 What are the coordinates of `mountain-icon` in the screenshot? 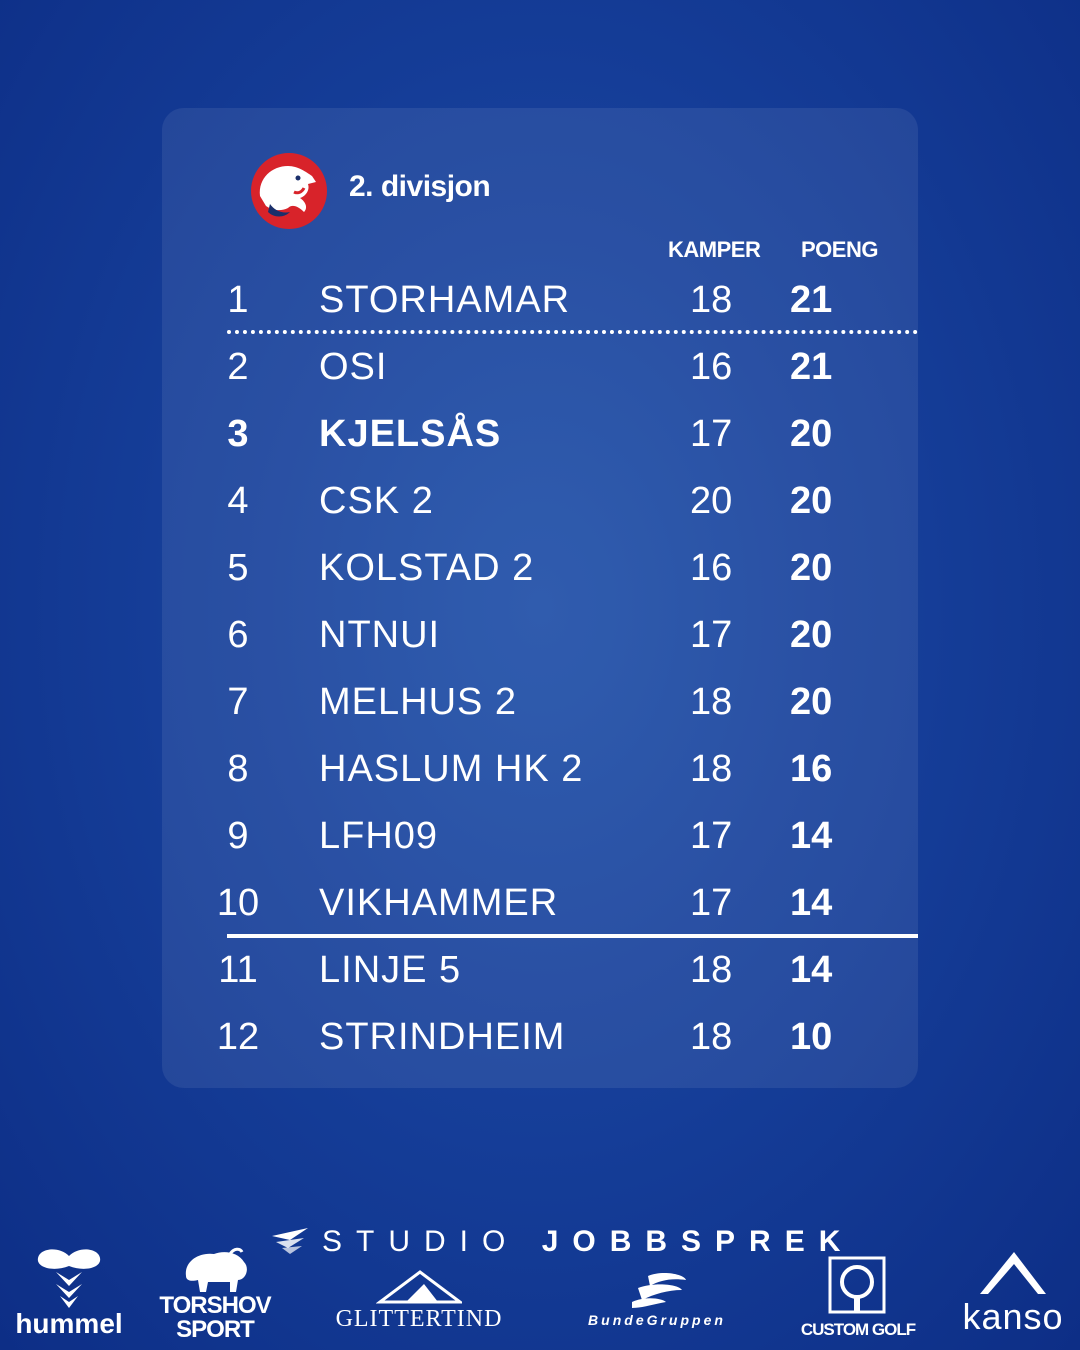 It's located at (419, 1287).